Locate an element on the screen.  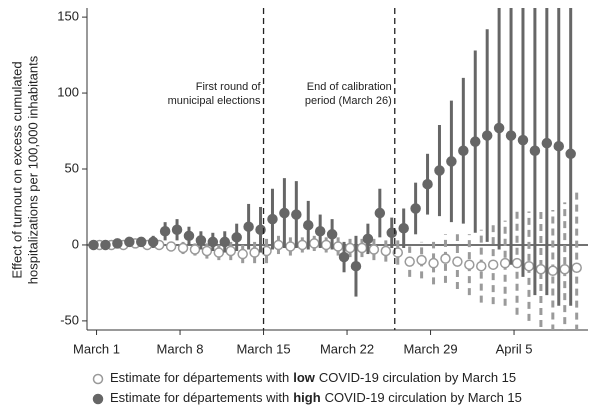
y-tick-label: 100 is located at coordinates (68, 91).